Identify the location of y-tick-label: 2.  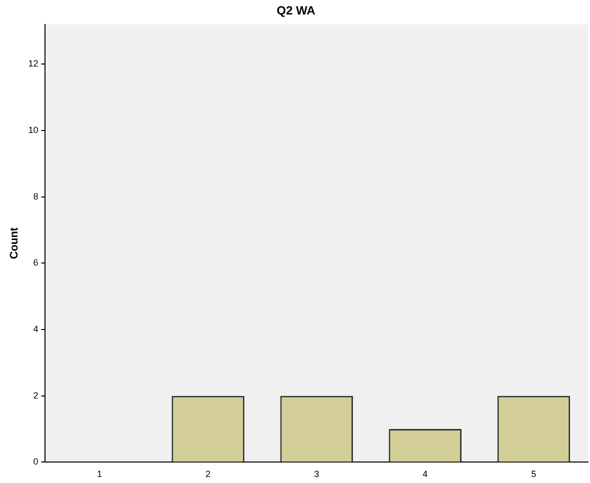
(35, 395).